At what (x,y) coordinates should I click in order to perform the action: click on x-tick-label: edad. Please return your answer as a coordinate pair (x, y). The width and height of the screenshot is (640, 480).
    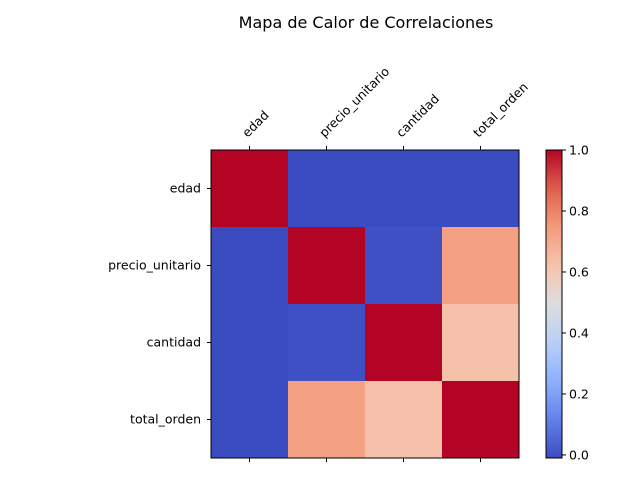
    Looking at the image, I should click on (255, 123).